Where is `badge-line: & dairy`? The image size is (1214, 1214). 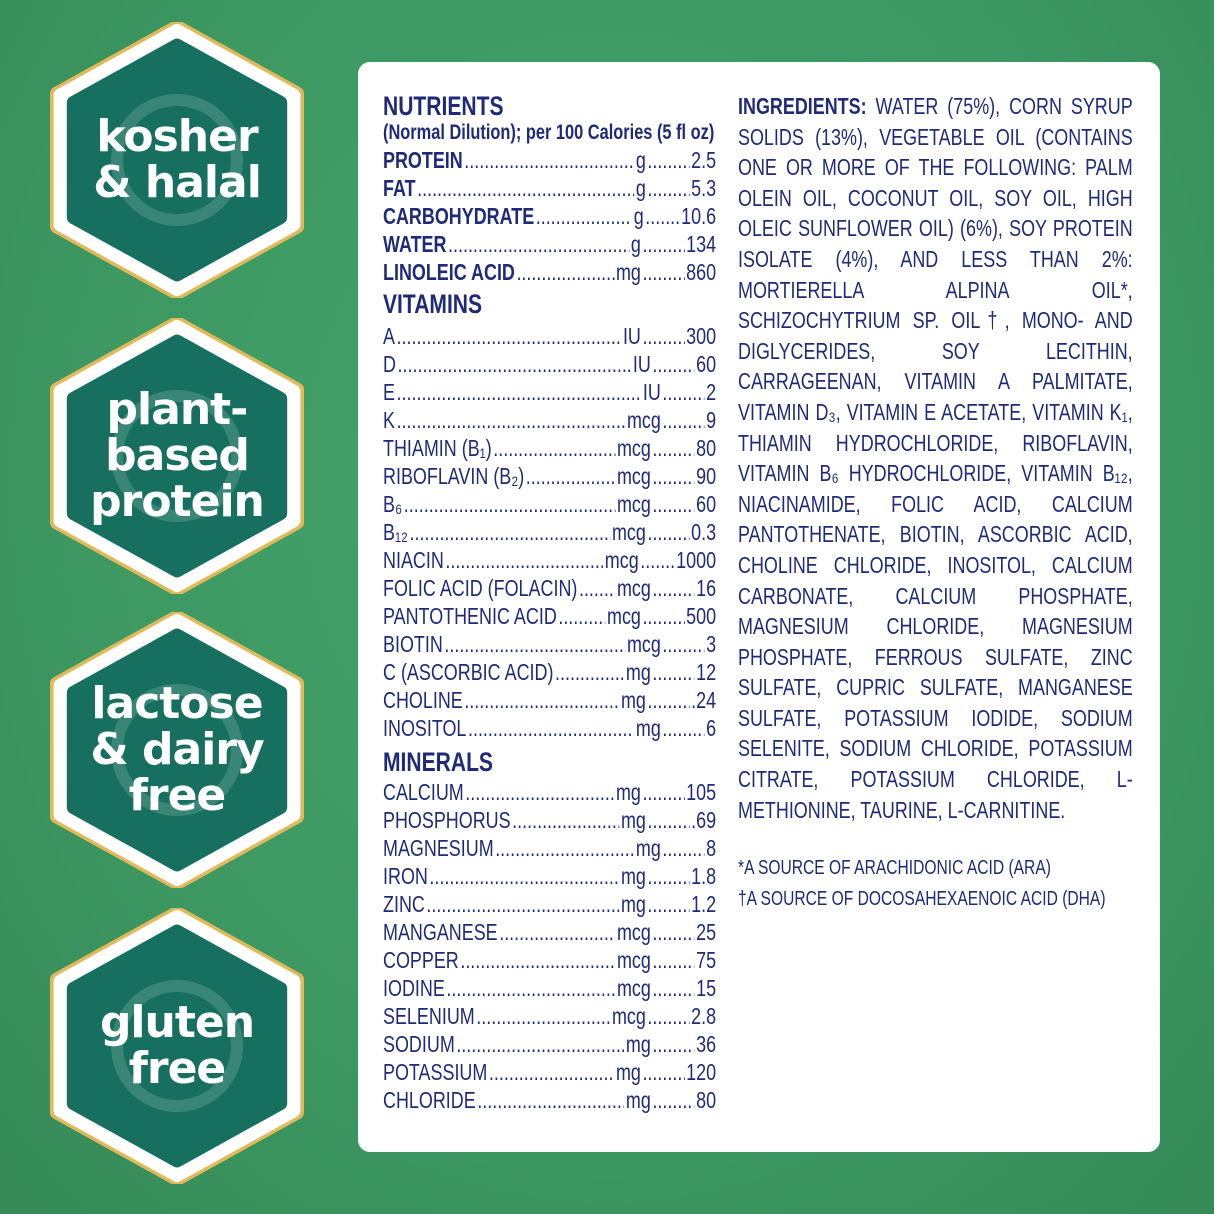
badge-line: & dairy is located at coordinates (177, 749).